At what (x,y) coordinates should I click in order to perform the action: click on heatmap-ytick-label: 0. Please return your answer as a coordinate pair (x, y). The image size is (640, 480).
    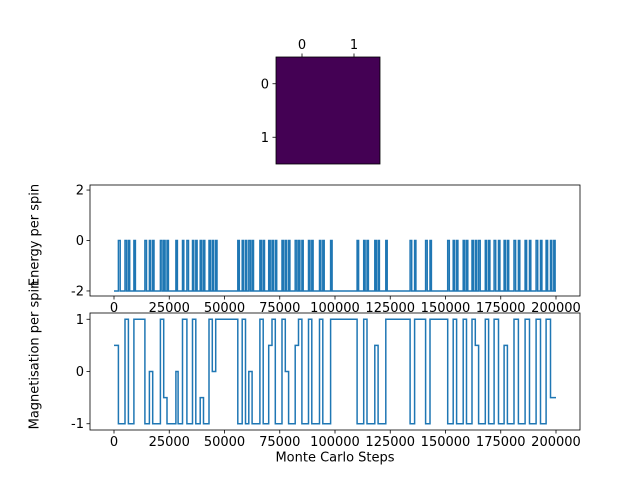
    Looking at the image, I should click on (265, 84).